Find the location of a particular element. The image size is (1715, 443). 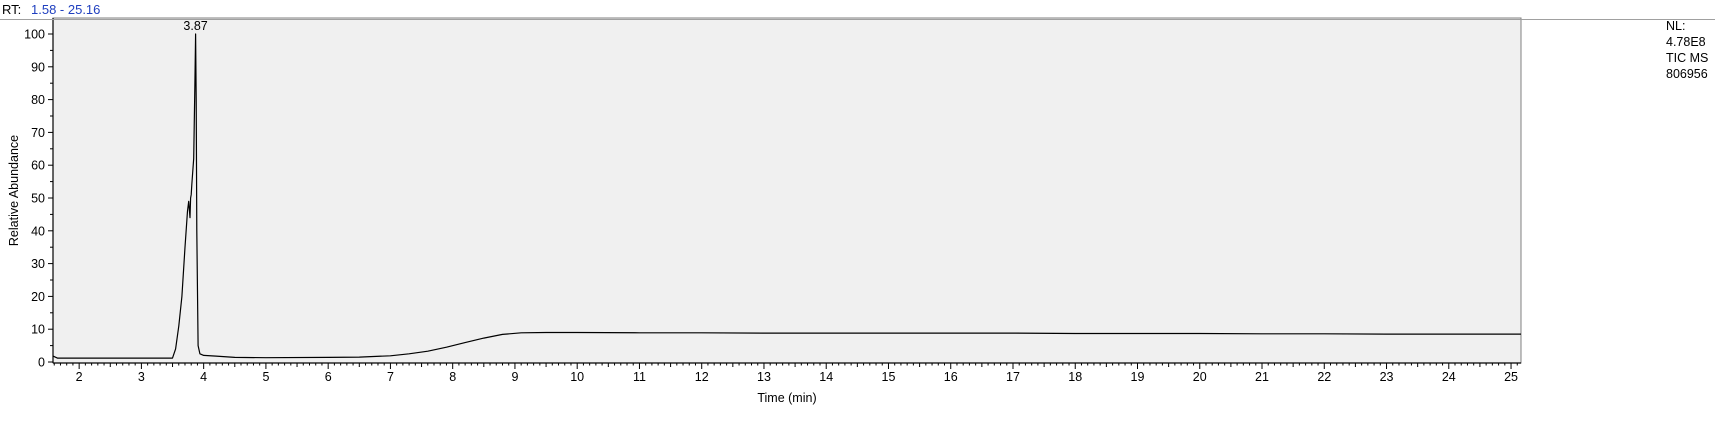

x-tick-label: 7 is located at coordinates (390, 377).